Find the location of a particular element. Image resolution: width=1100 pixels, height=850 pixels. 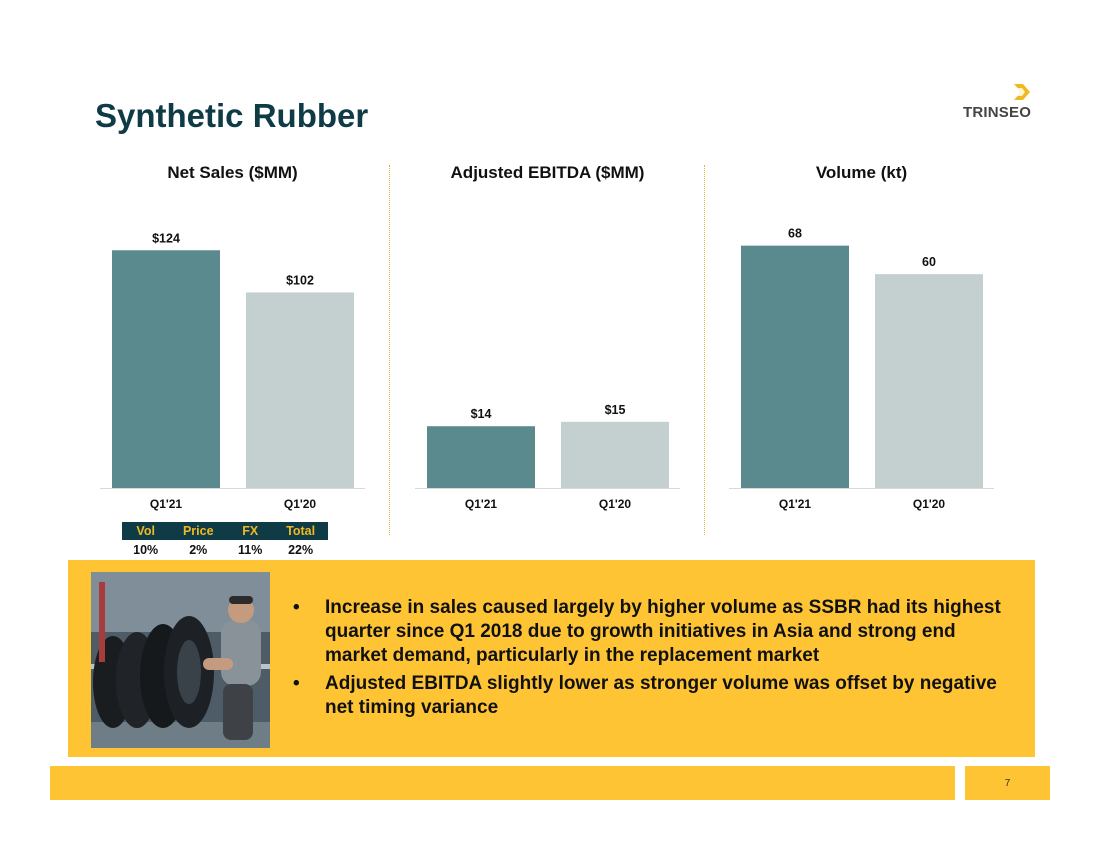

tire-warehouse-photo is located at coordinates (180, 660).